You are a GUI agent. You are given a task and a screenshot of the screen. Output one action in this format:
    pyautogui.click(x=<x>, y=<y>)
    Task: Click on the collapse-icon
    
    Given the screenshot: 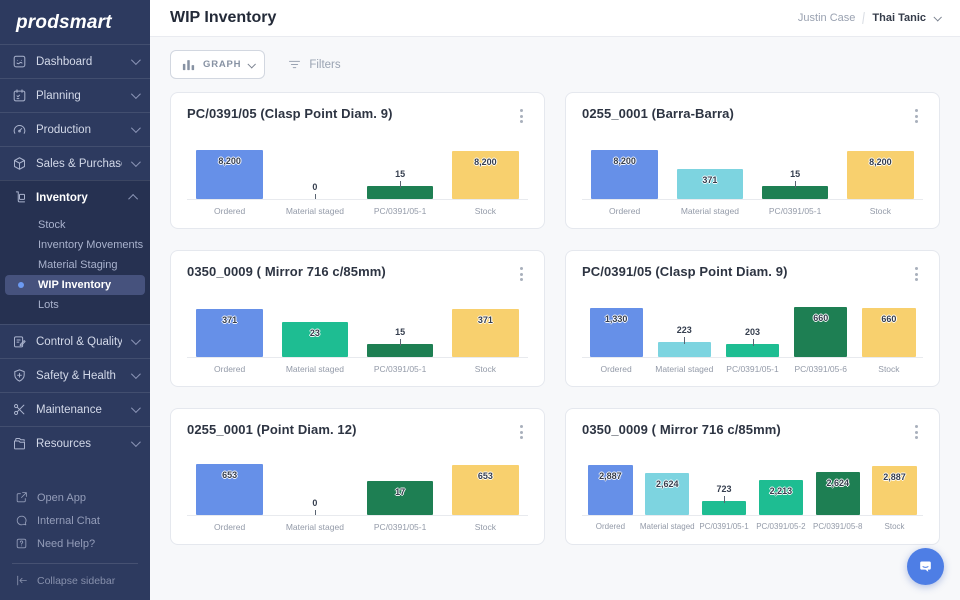 What is the action you would take?
    pyautogui.click(x=21, y=580)
    